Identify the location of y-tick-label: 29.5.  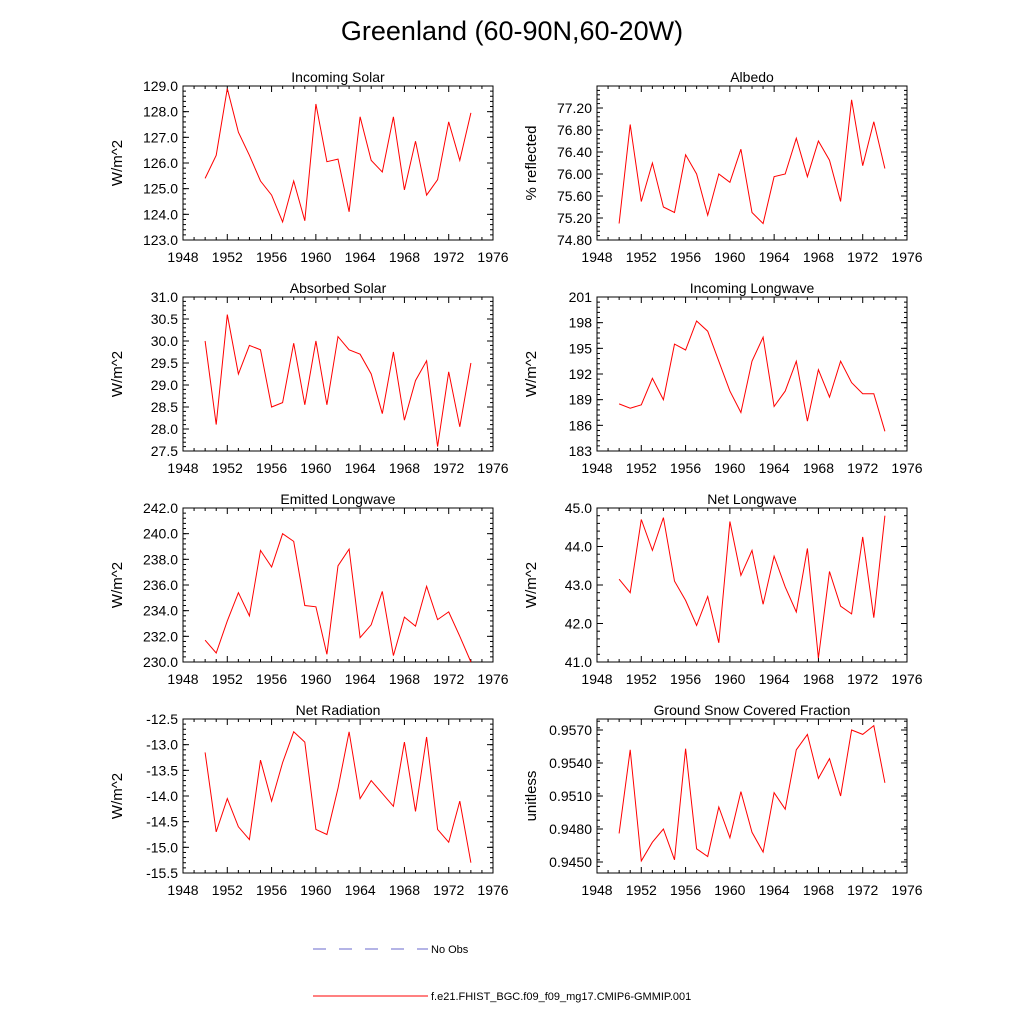
(164, 363).